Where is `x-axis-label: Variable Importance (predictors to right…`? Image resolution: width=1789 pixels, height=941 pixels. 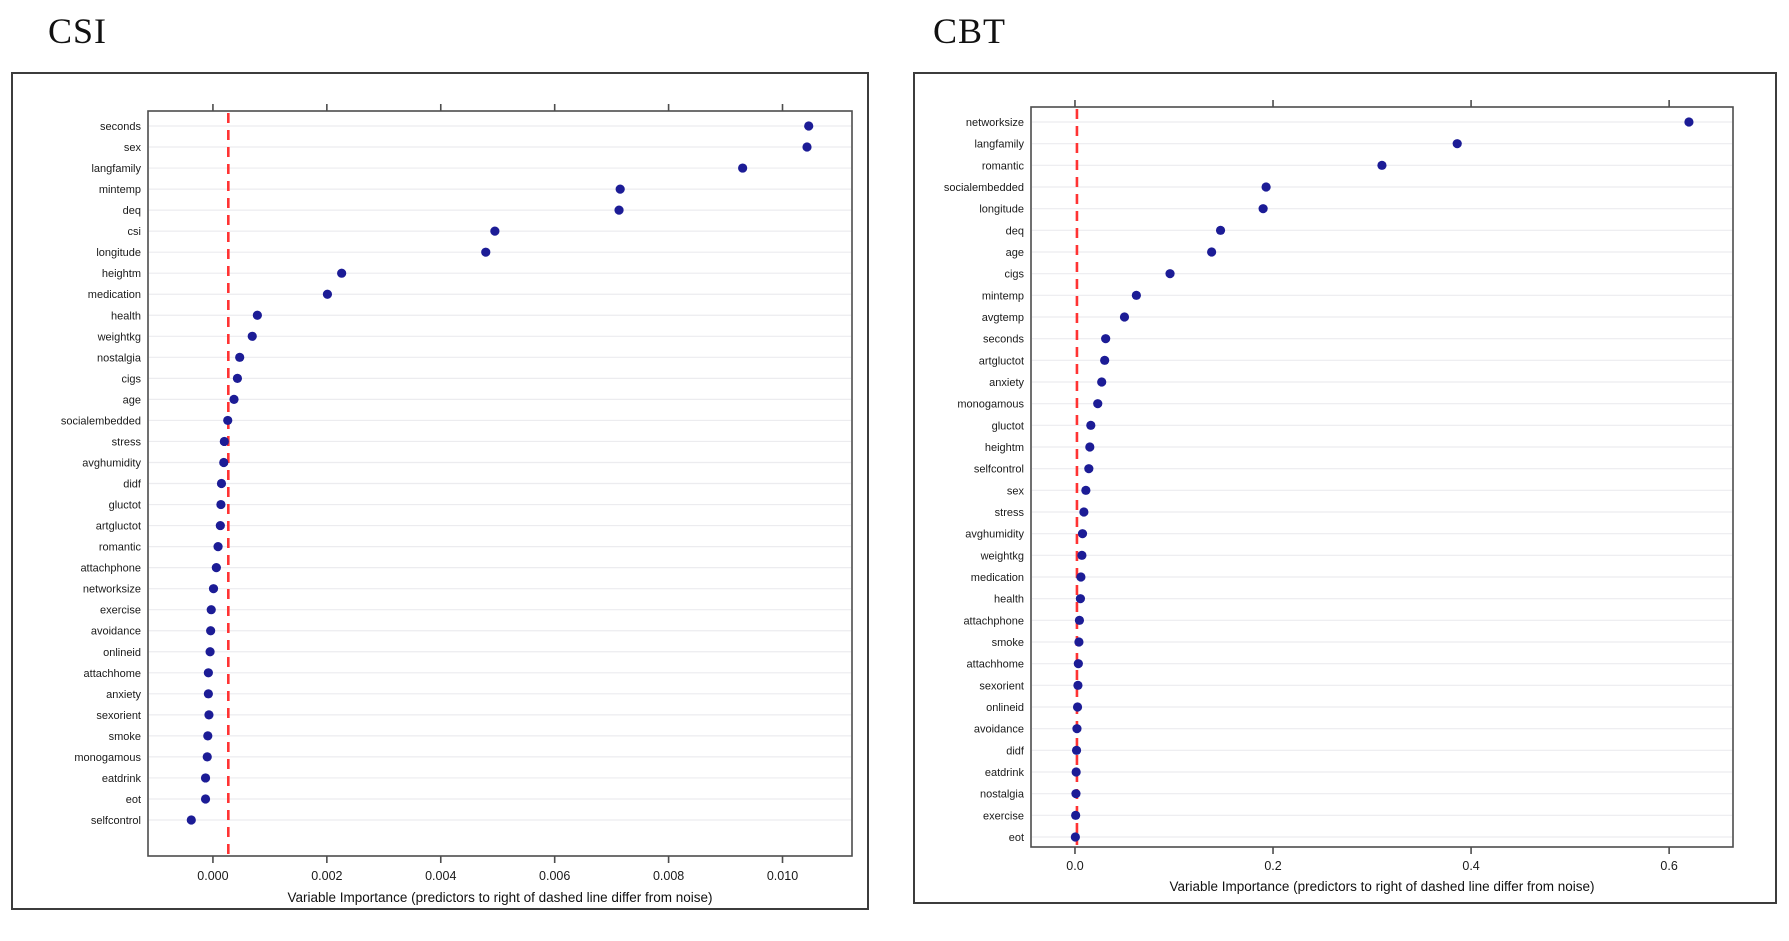
x-axis-label: Variable Importance (predictors to right… is located at coordinates (1382, 886).